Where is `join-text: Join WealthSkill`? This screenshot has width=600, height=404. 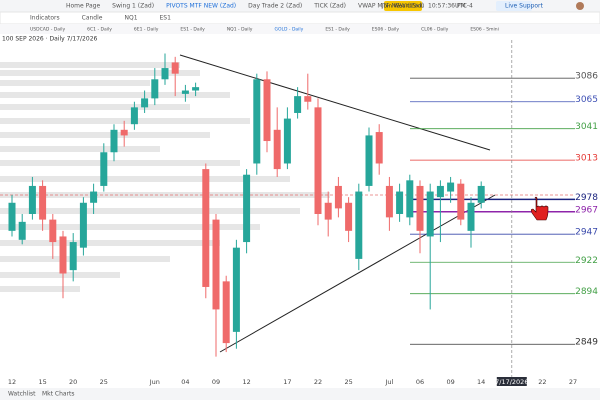 join-text: Join WealthSkill is located at coordinates (403, 7).